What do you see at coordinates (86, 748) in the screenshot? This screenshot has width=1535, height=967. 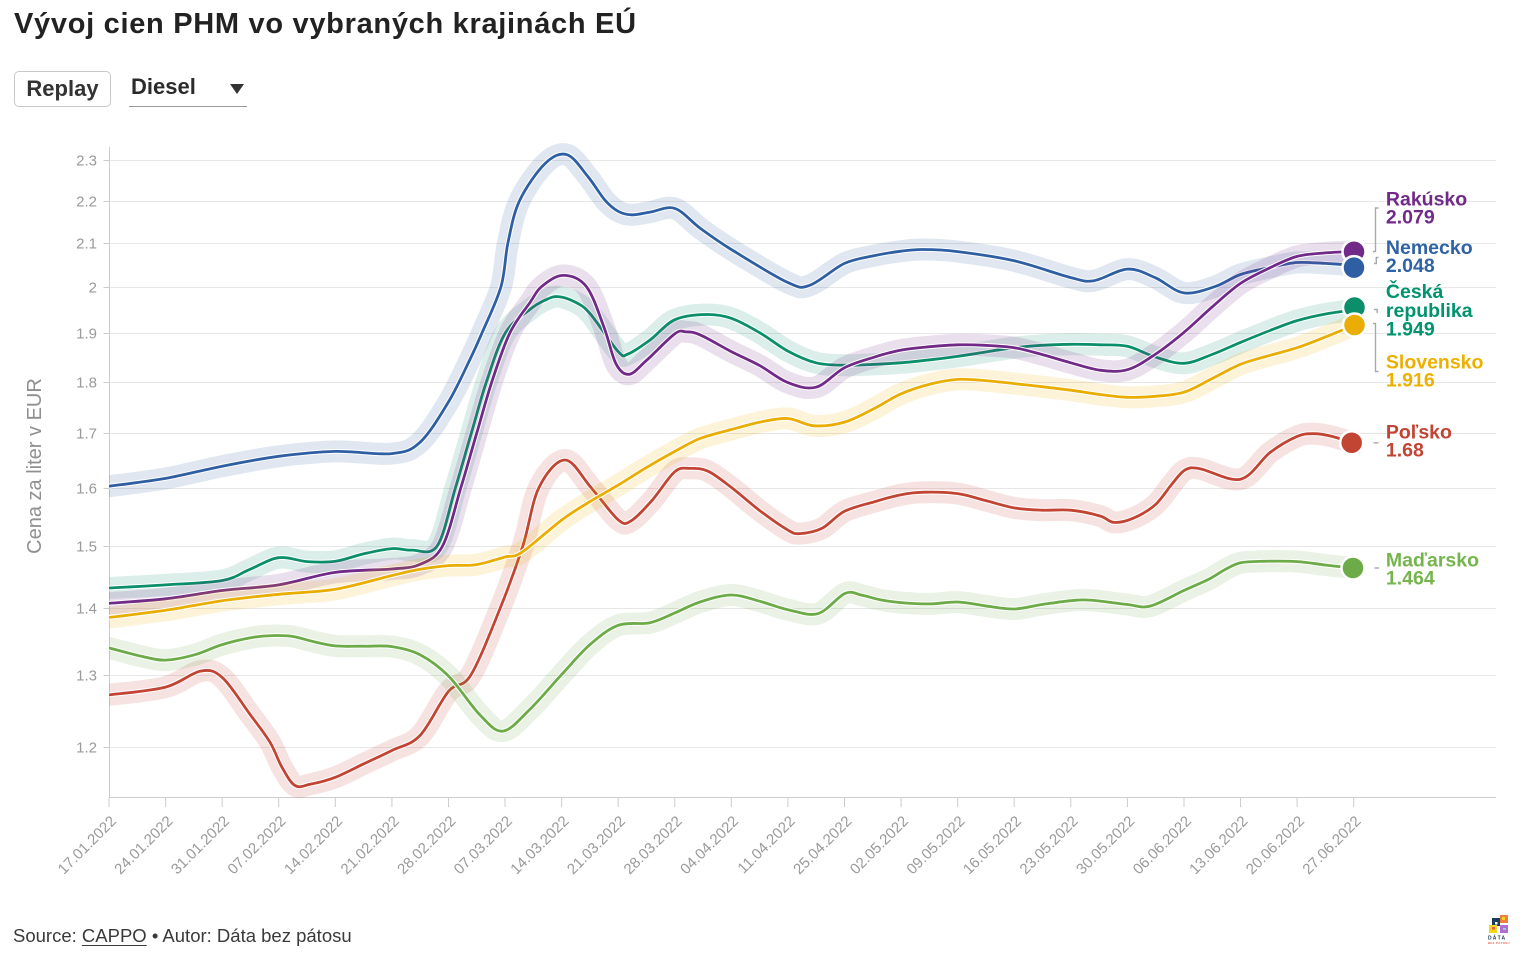 I see `svg-text: 1.2` at bounding box center [86, 748].